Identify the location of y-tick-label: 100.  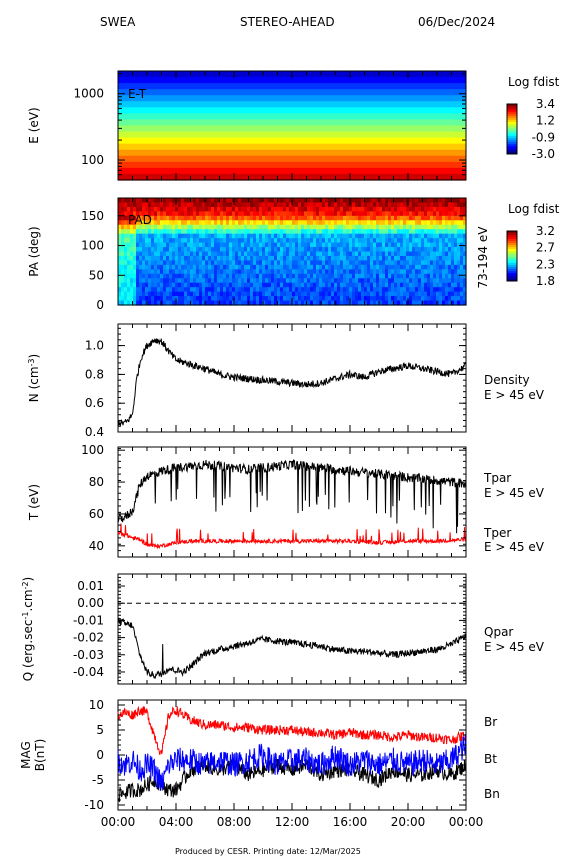
(92, 450).